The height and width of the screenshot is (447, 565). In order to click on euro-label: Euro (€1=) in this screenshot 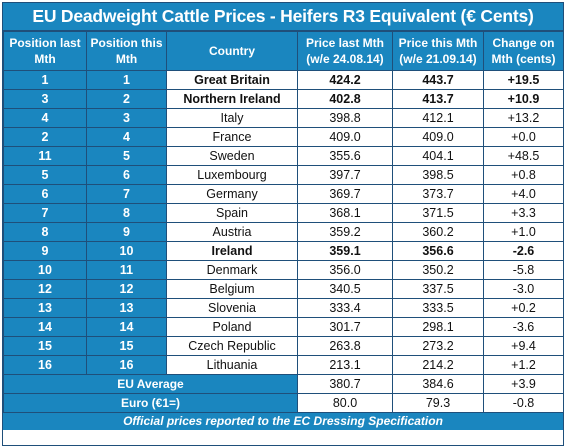, I will do `click(150, 403)`.